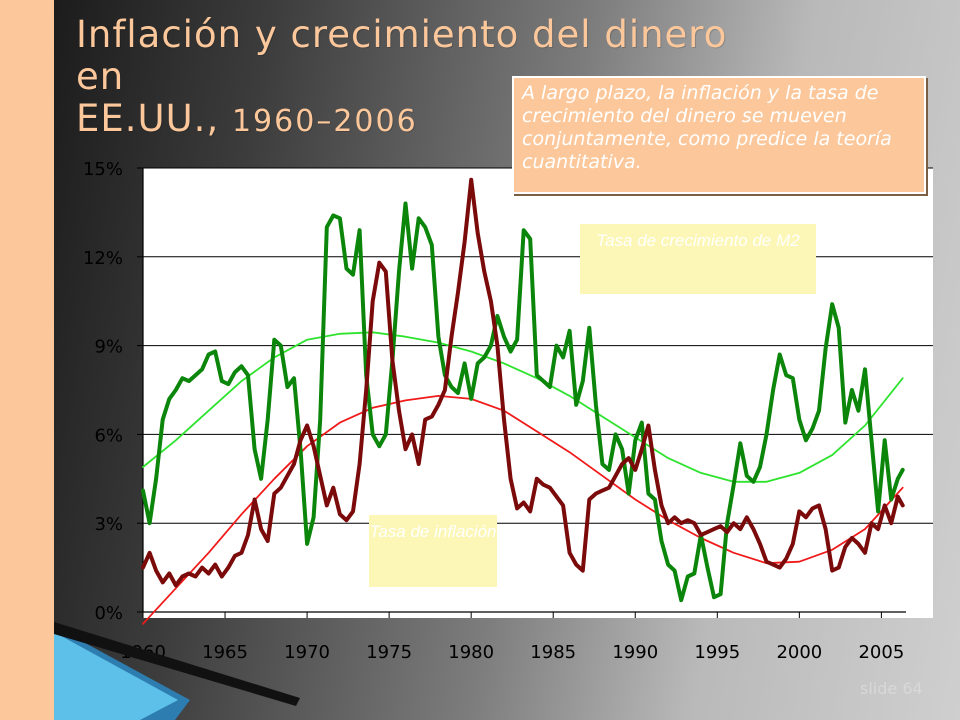 The height and width of the screenshot is (720, 960). What do you see at coordinates (103, 169) in the screenshot?
I see `y-tick-label: 15%` at bounding box center [103, 169].